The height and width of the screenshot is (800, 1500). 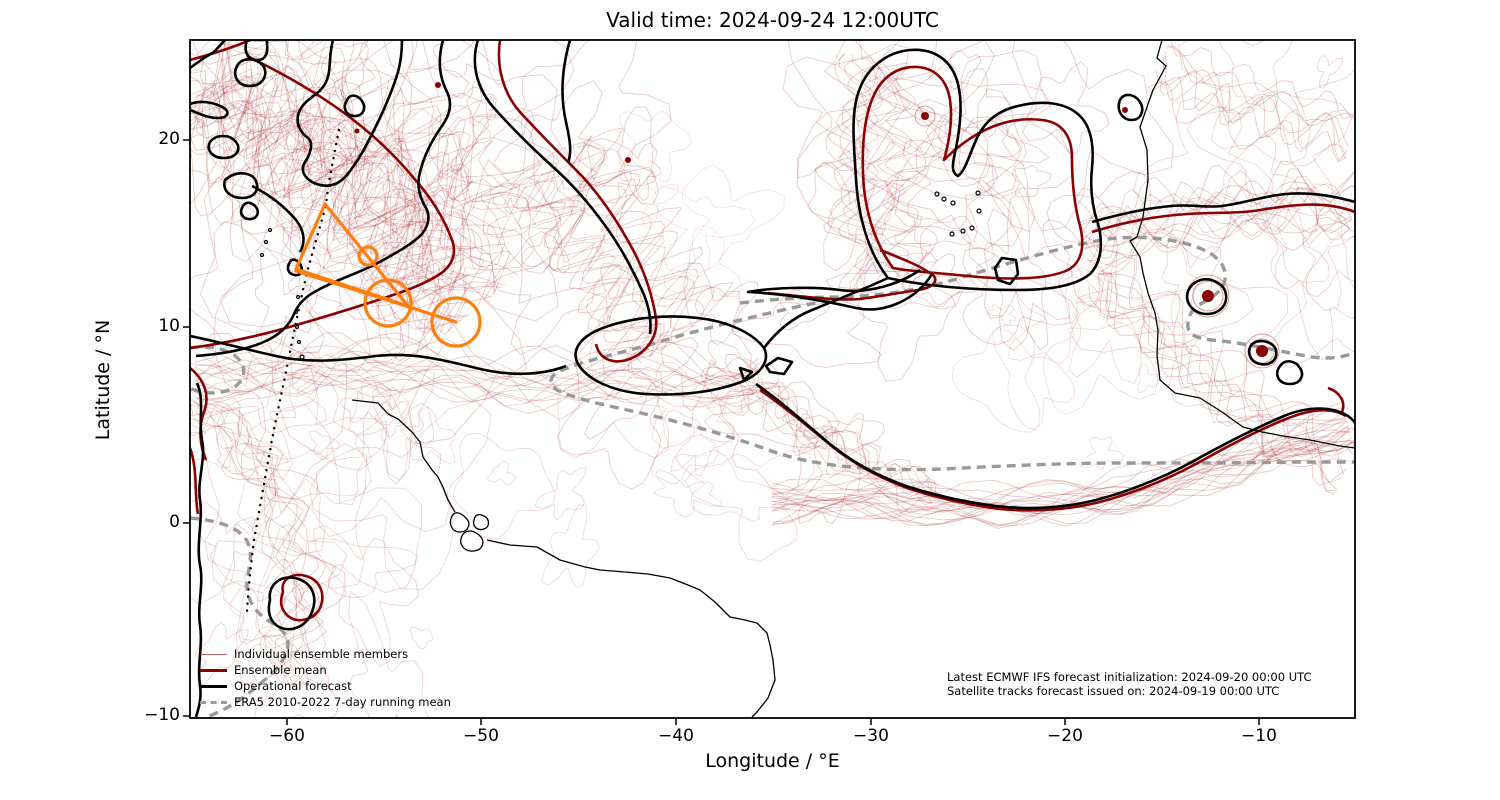 What do you see at coordinates (213, 670) in the screenshot?
I see `legend-swatch-mean` at bounding box center [213, 670].